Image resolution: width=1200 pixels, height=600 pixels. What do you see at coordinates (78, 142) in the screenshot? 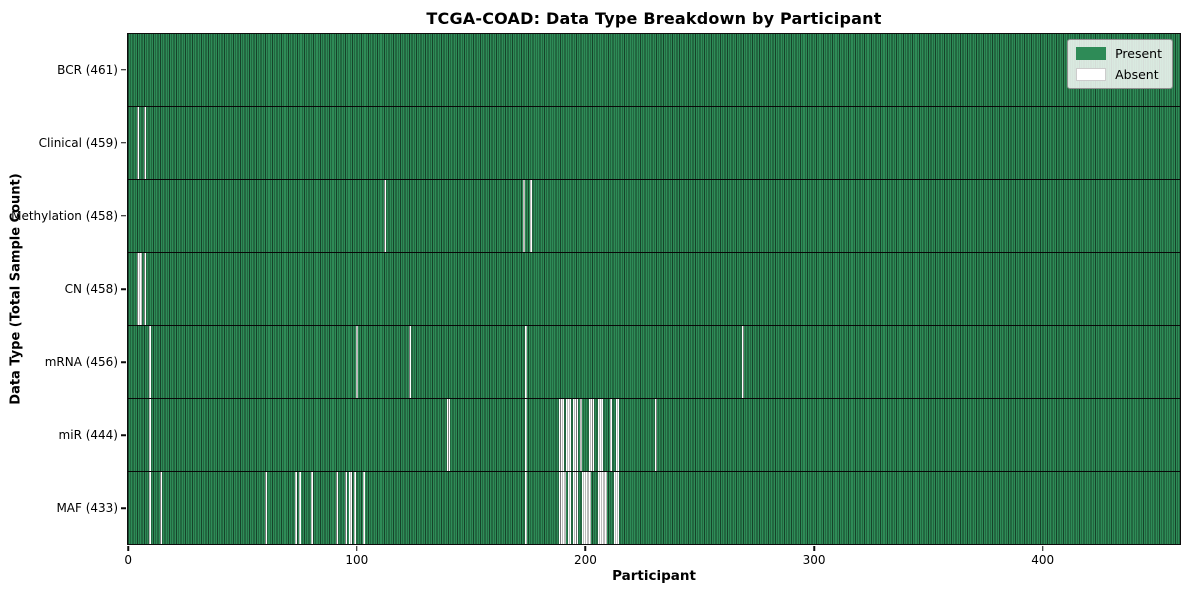
I see `ytick-label-Clinical: Clinical (459)` at bounding box center [78, 142].